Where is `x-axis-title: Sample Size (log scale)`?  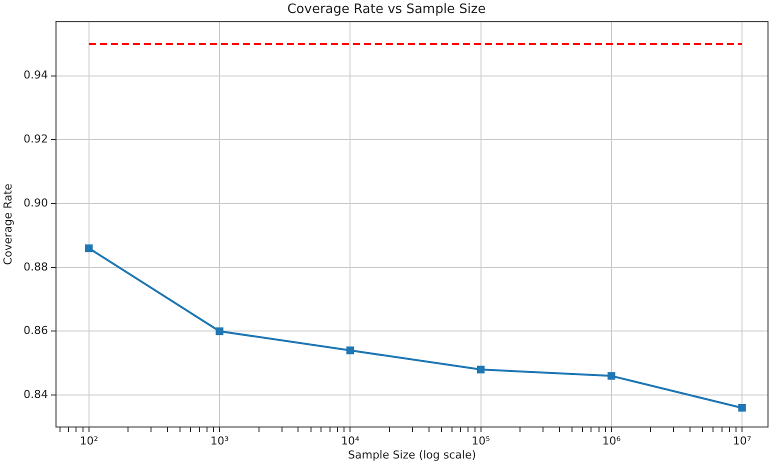 x-axis-title: Sample Size (log scale) is located at coordinates (412, 455).